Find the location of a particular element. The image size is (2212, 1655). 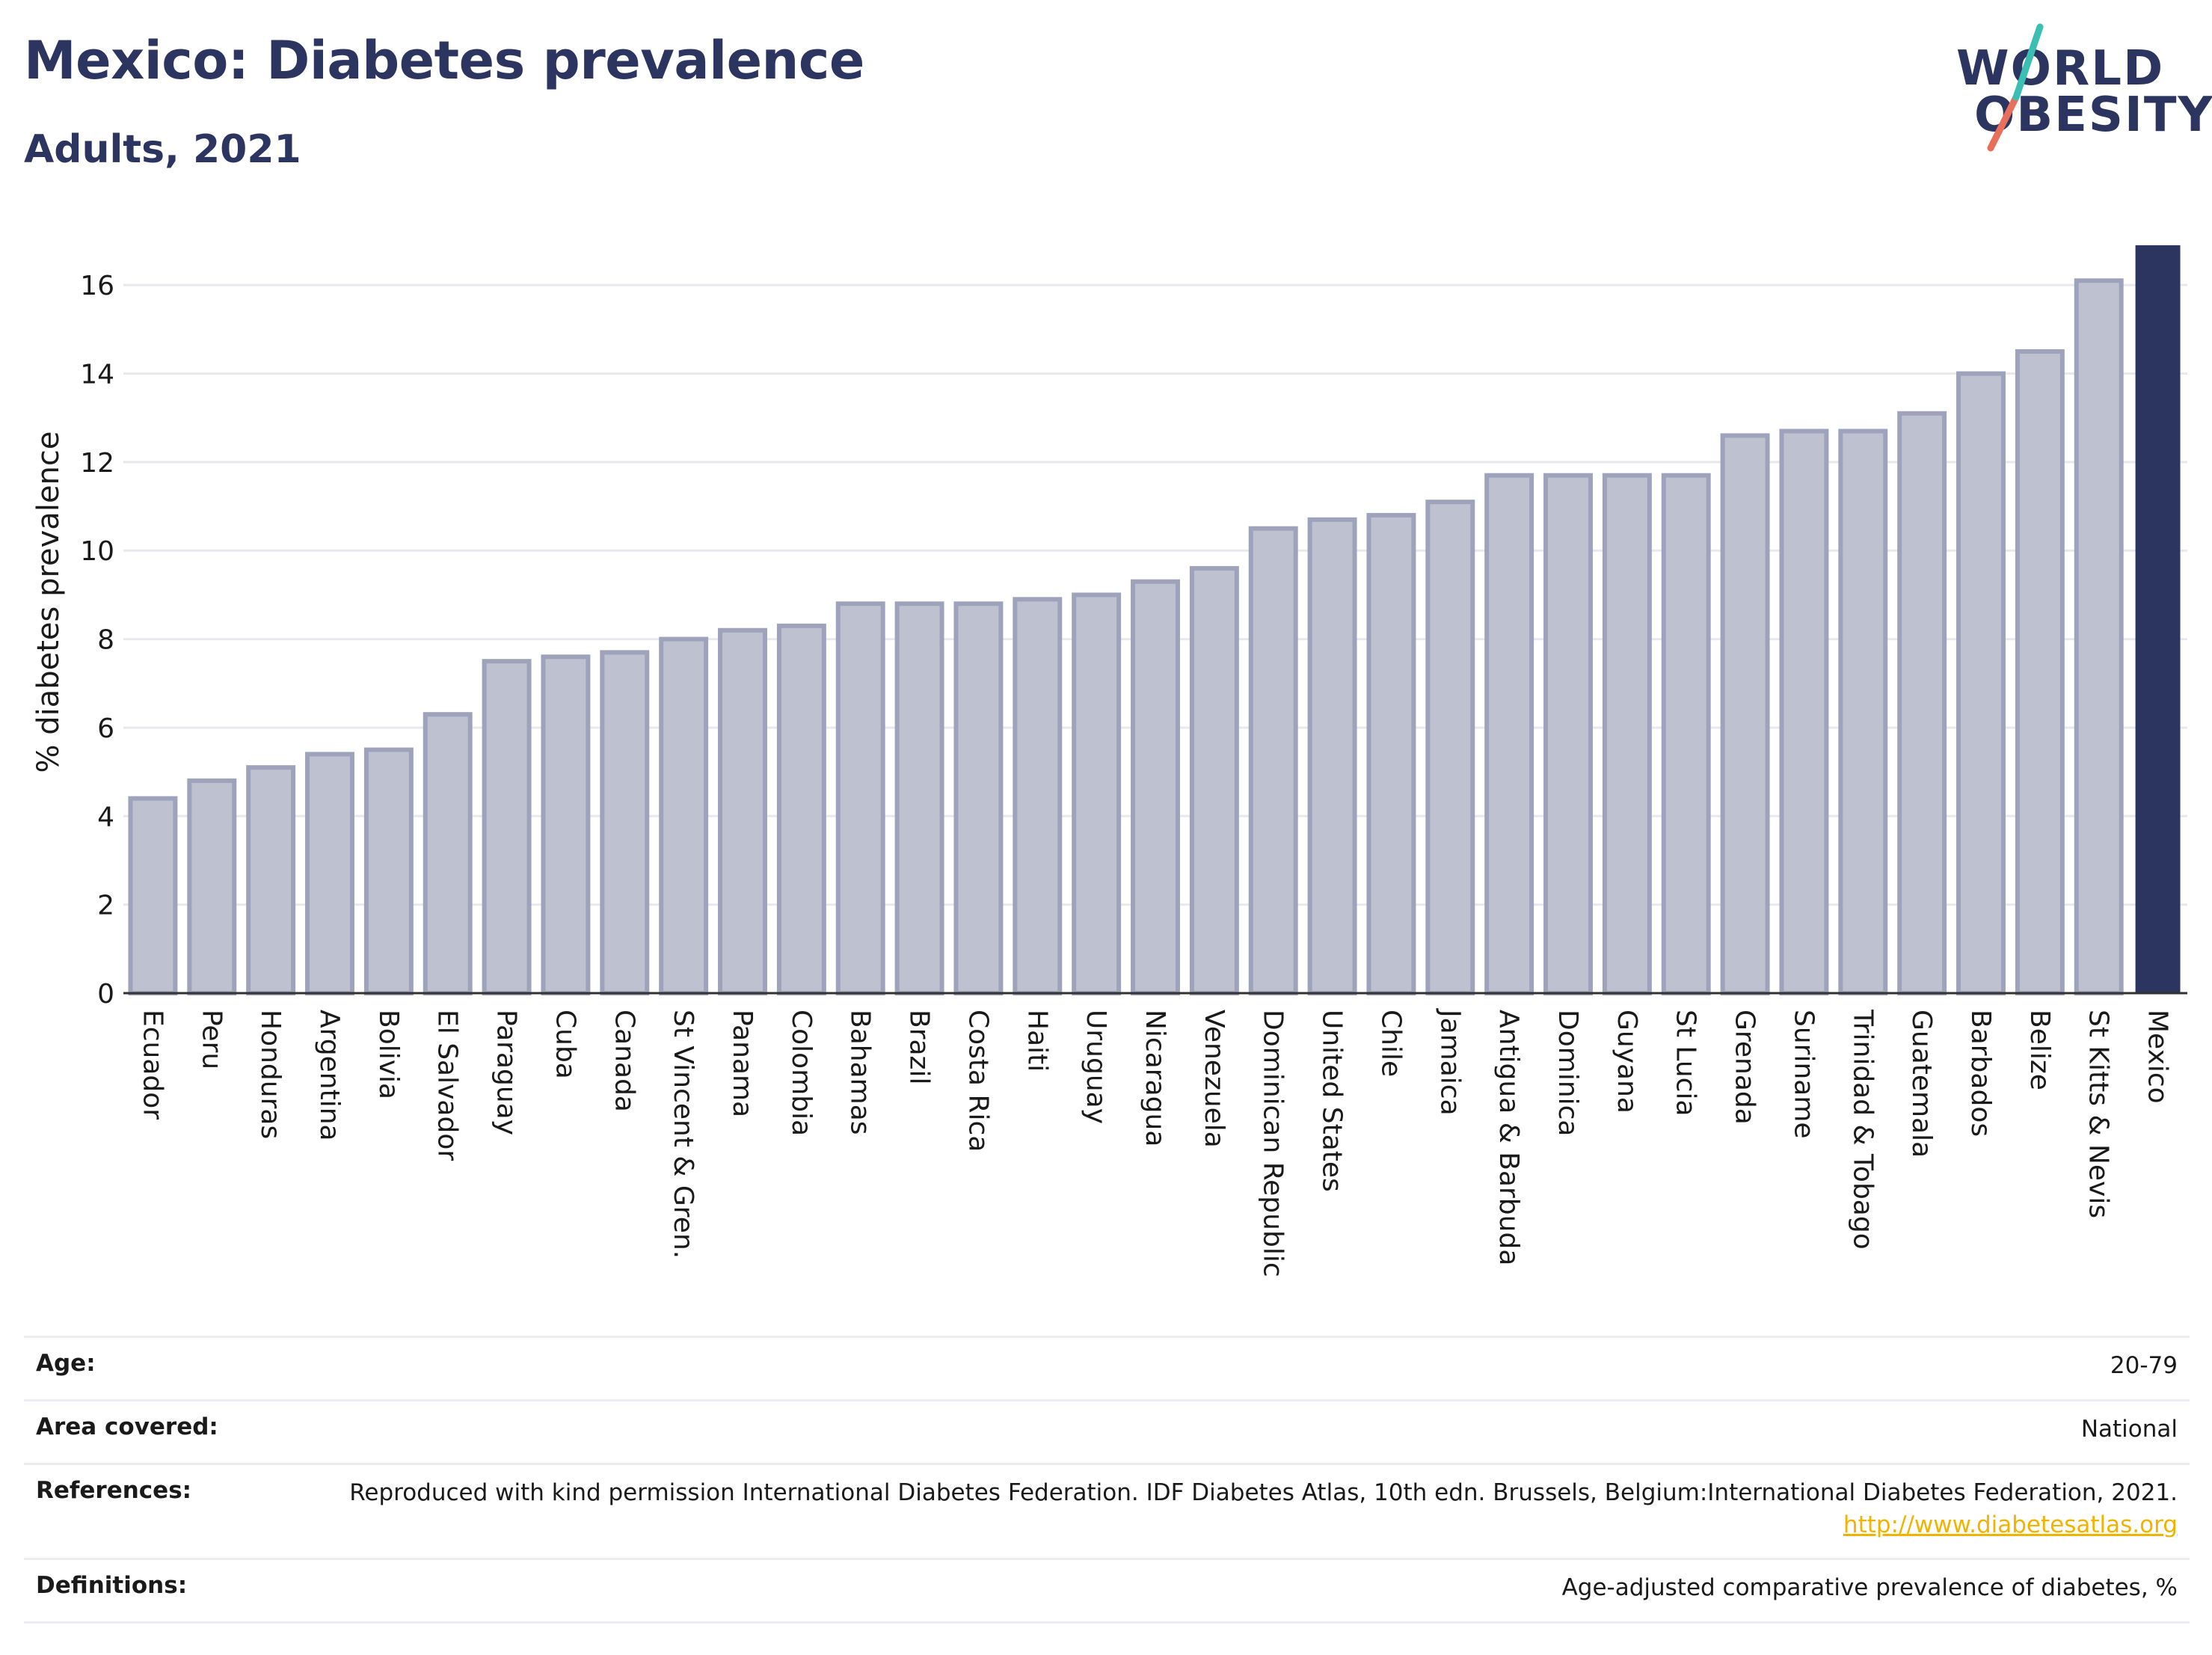

bar-paraguay is located at coordinates (507, 827).